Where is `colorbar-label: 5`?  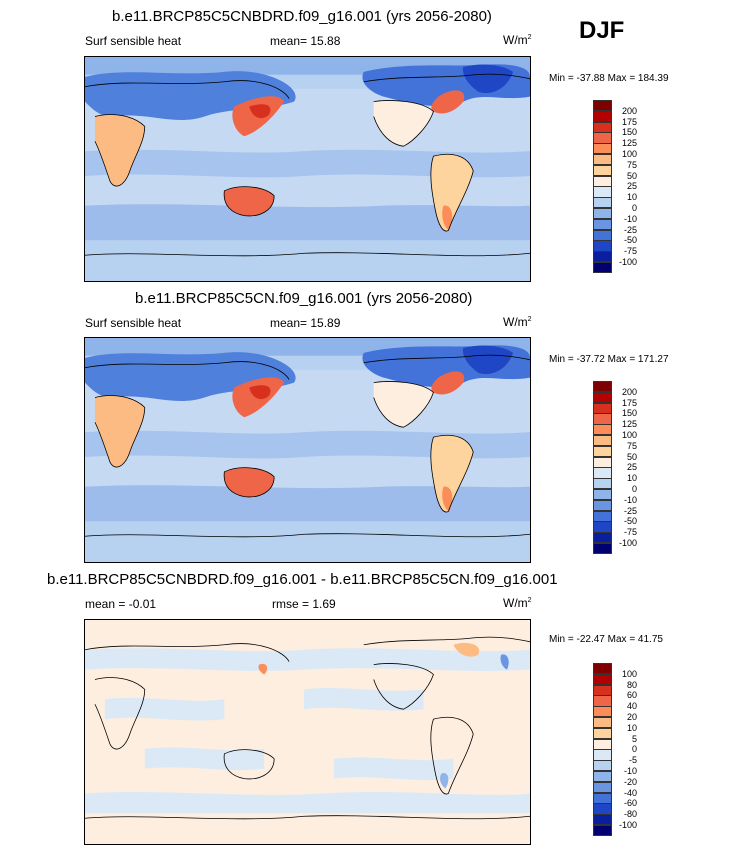 colorbar-label: 5 is located at coordinates (634, 738).